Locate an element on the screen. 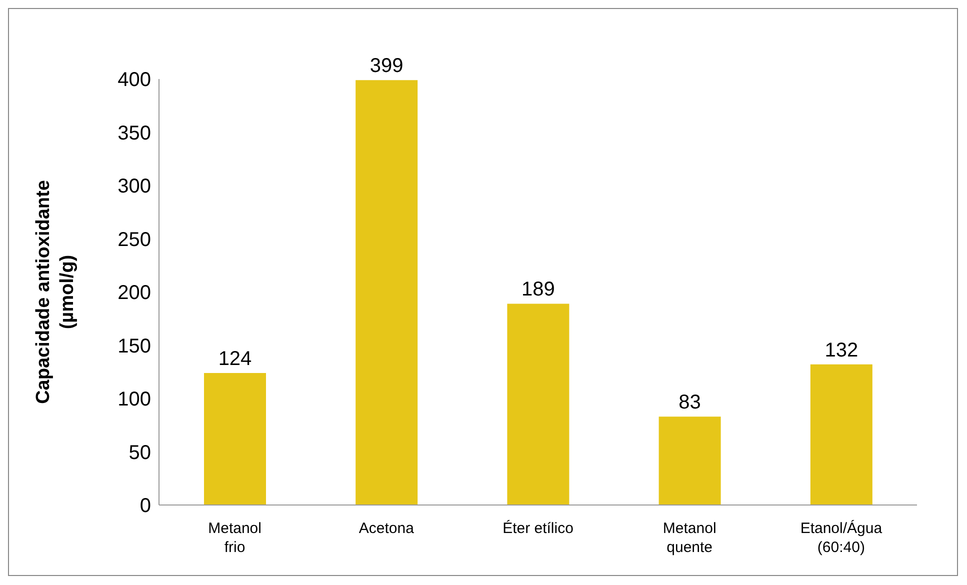  data-label: 83 is located at coordinates (689, 403).